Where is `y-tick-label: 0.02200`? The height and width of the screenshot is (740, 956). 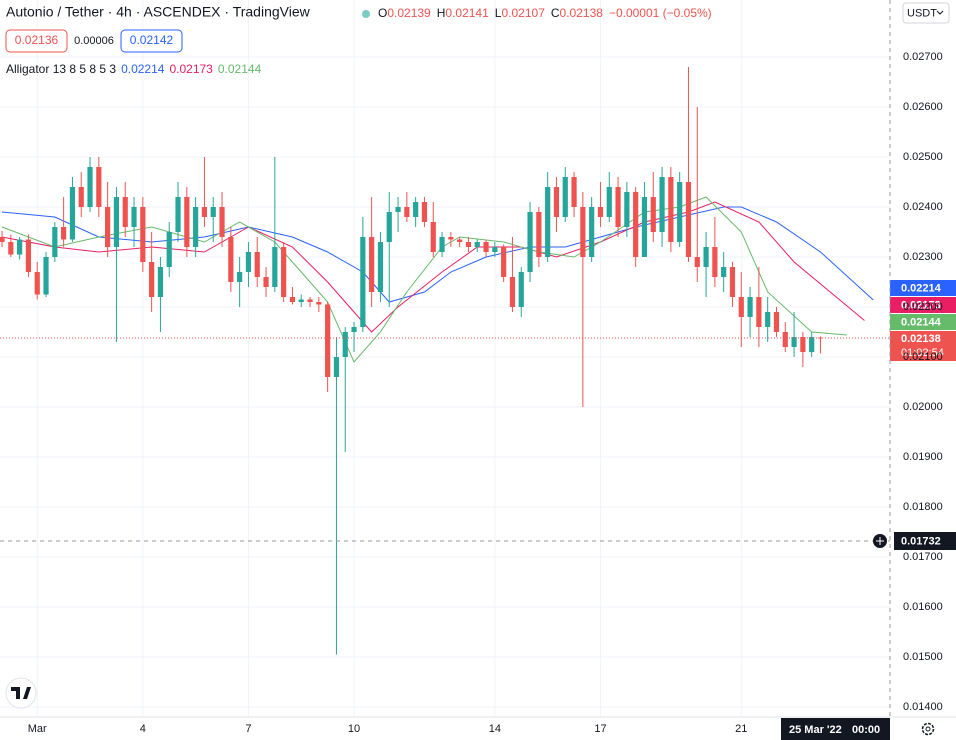 y-tick-label: 0.02200 is located at coordinates (923, 307).